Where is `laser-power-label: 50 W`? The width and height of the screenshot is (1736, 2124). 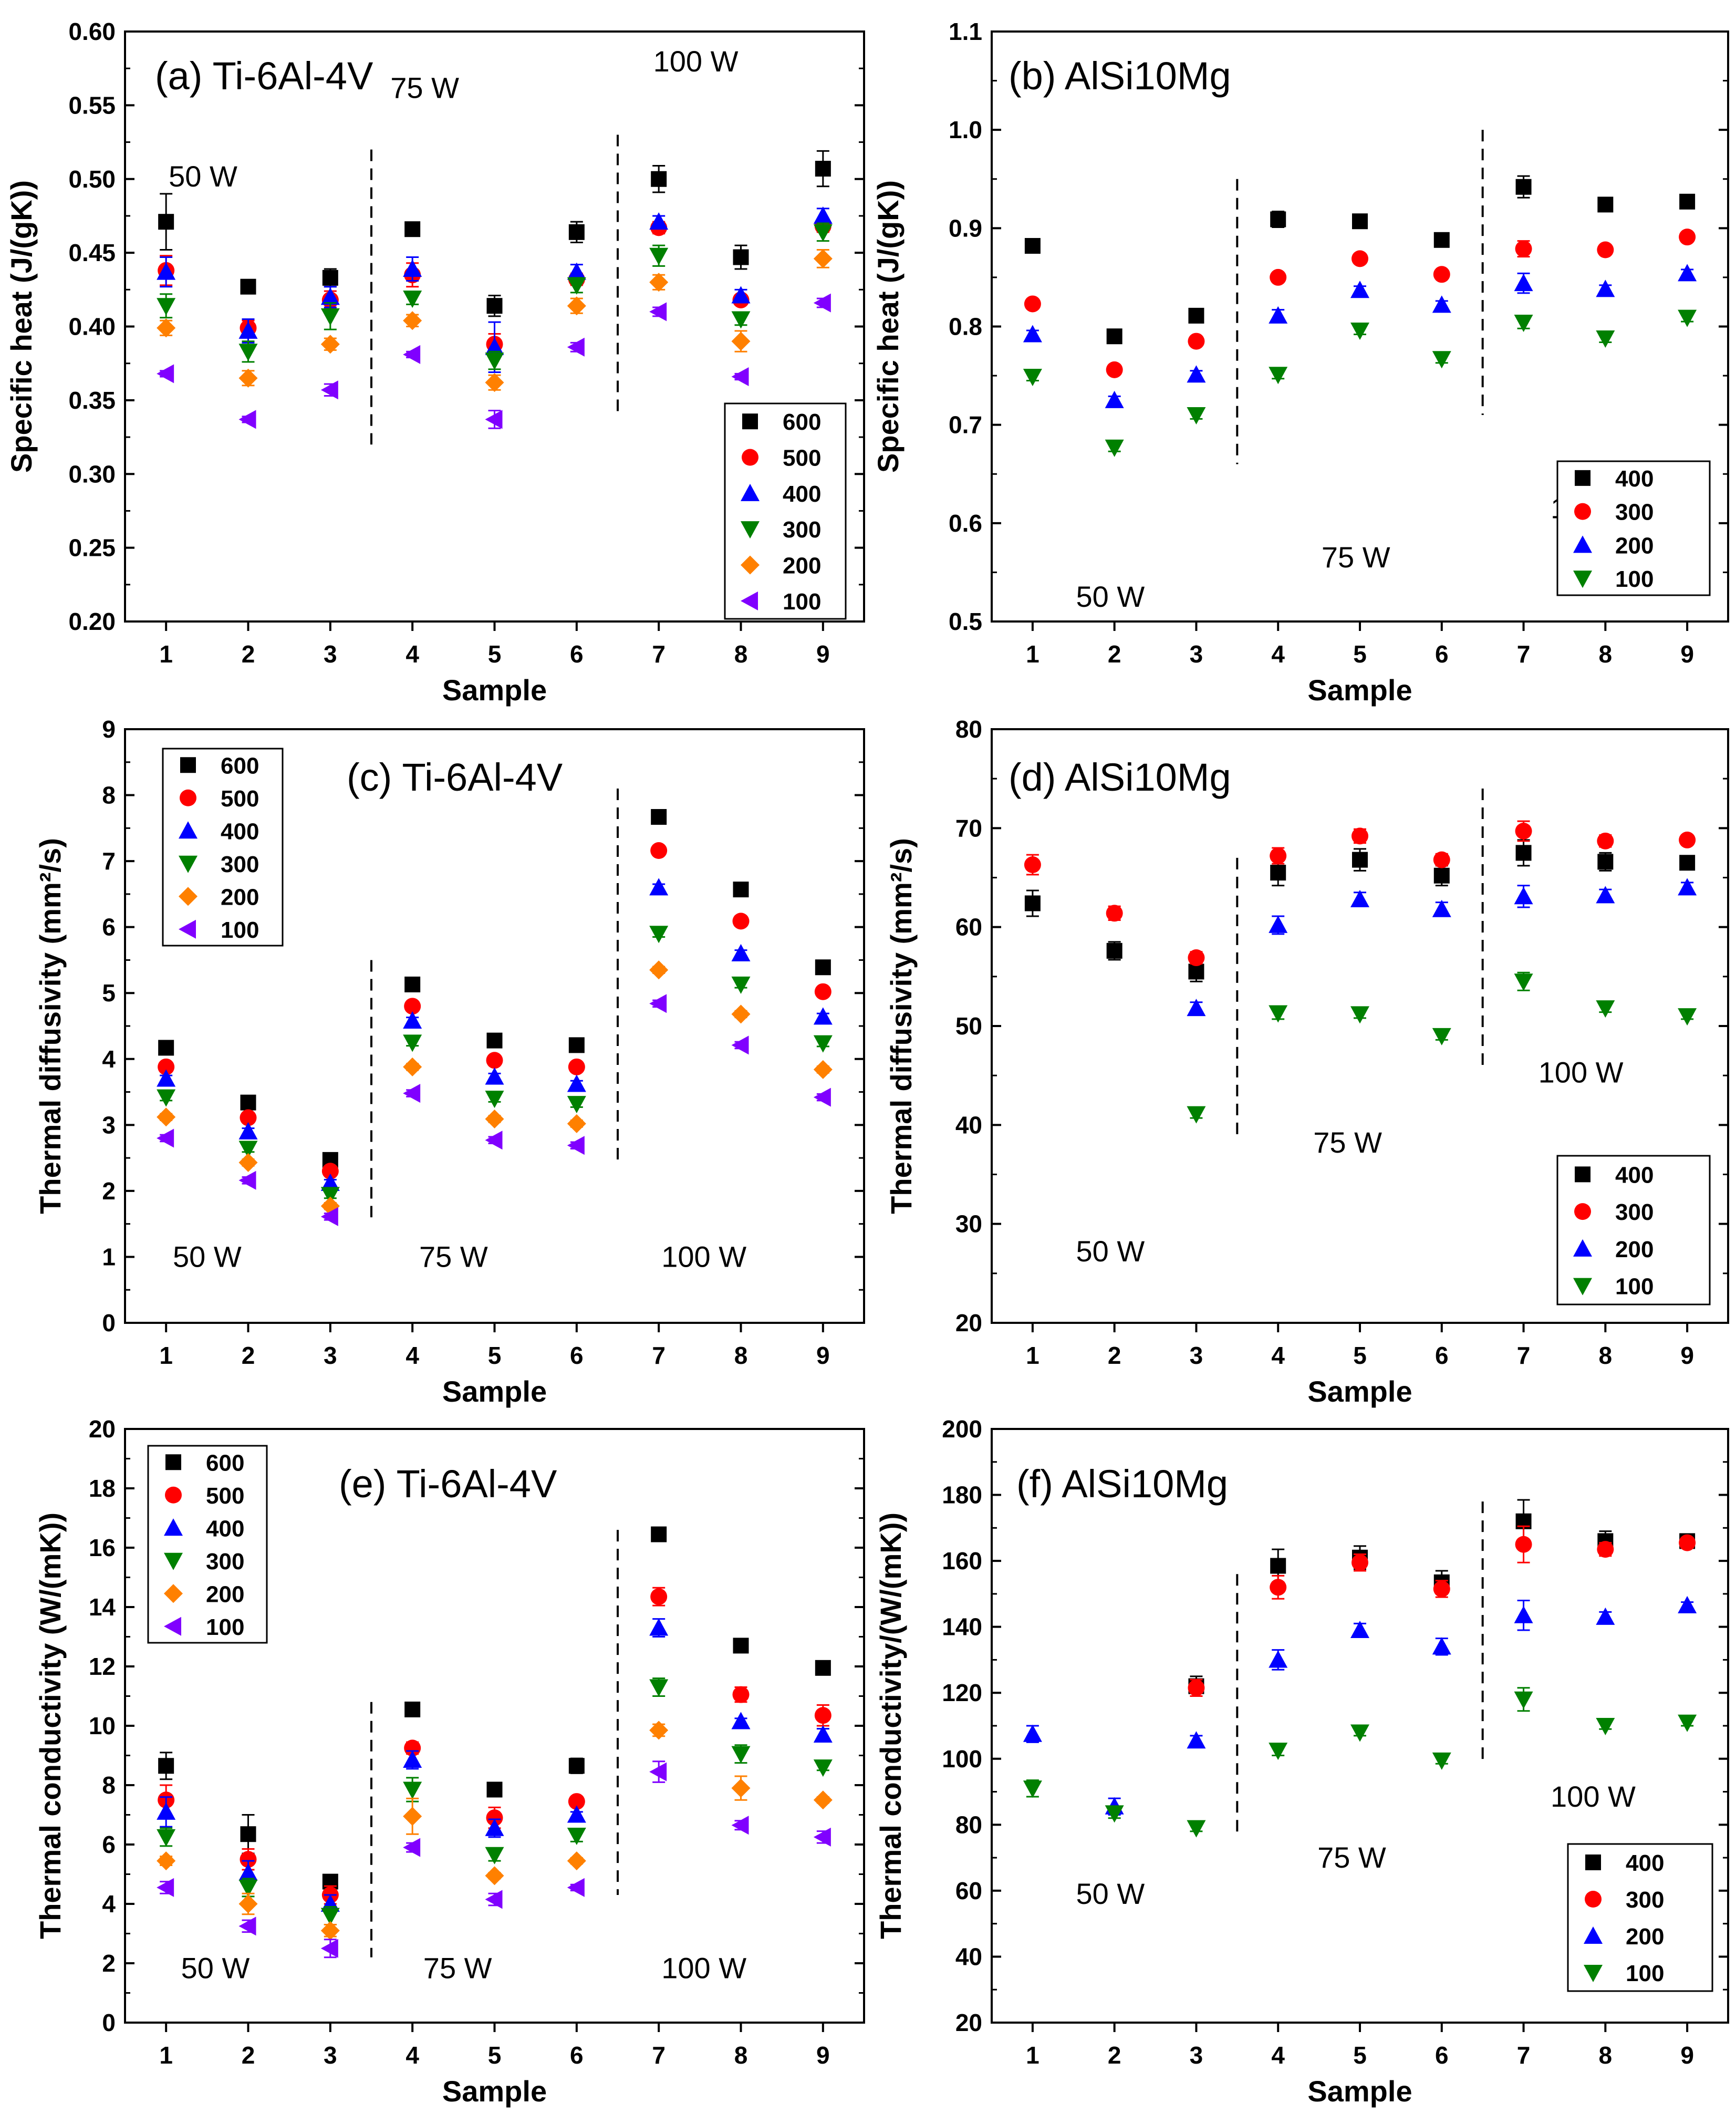
laser-power-label: 50 W is located at coordinates (207, 1256).